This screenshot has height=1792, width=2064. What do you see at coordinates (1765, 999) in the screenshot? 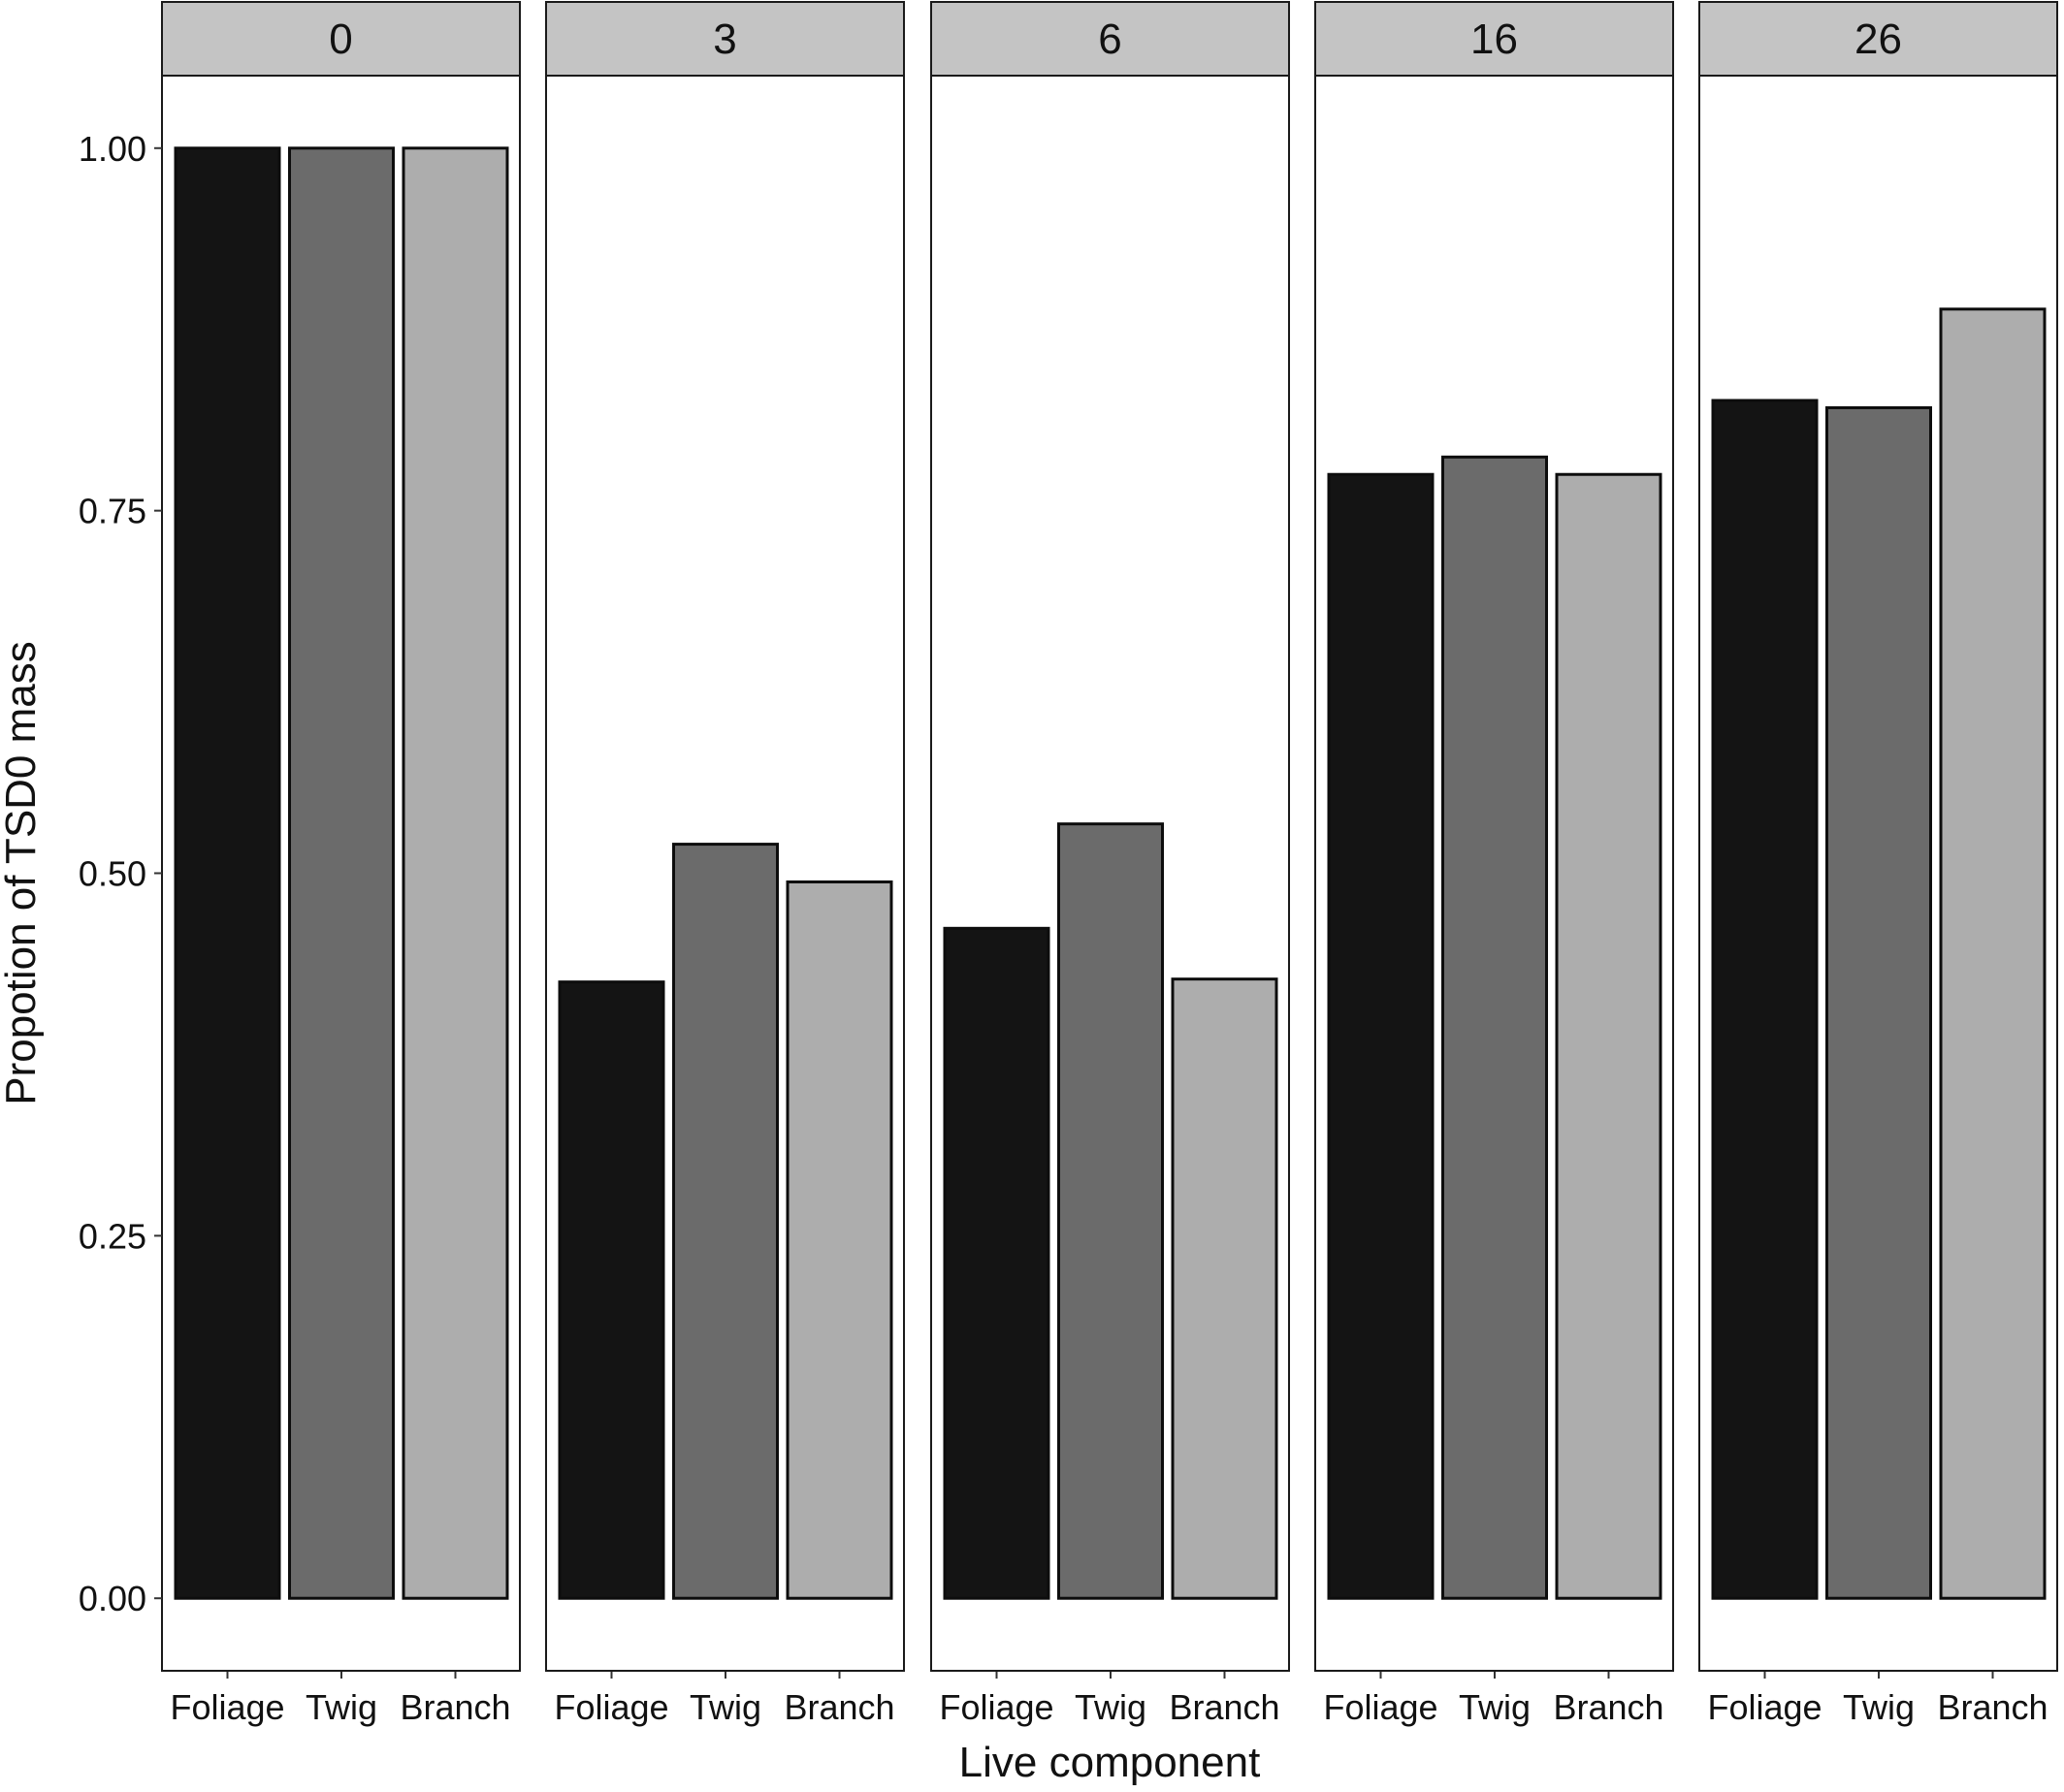
I see `bar-26-foliage` at bounding box center [1765, 999].